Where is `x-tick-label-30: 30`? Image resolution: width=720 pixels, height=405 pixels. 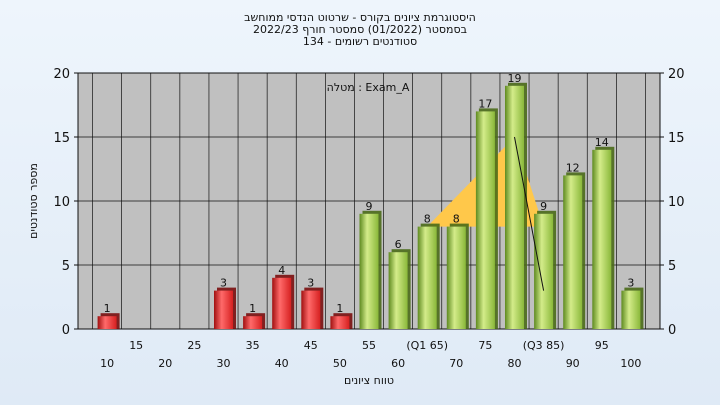
x-tick-label-30: 30 is located at coordinates (224, 363).